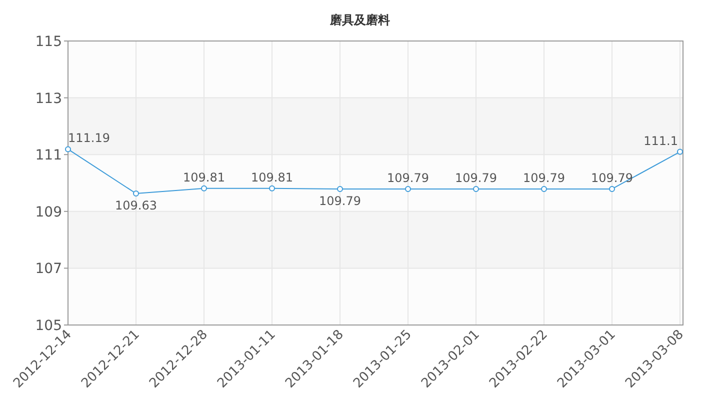 The height and width of the screenshot is (412, 720). I want to click on y-tick-label: 105, so click(48, 326).